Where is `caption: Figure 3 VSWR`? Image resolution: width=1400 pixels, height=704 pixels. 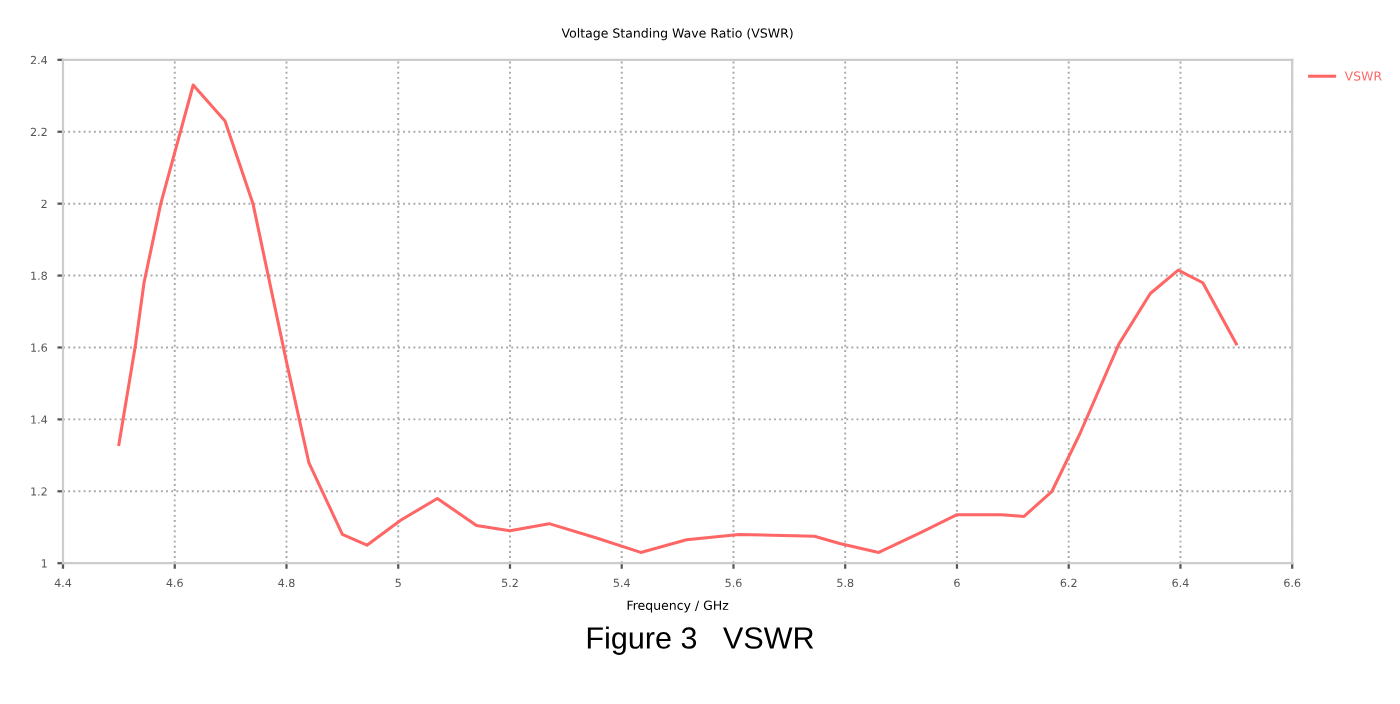
caption: Figure 3 VSWR is located at coordinates (700, 640).